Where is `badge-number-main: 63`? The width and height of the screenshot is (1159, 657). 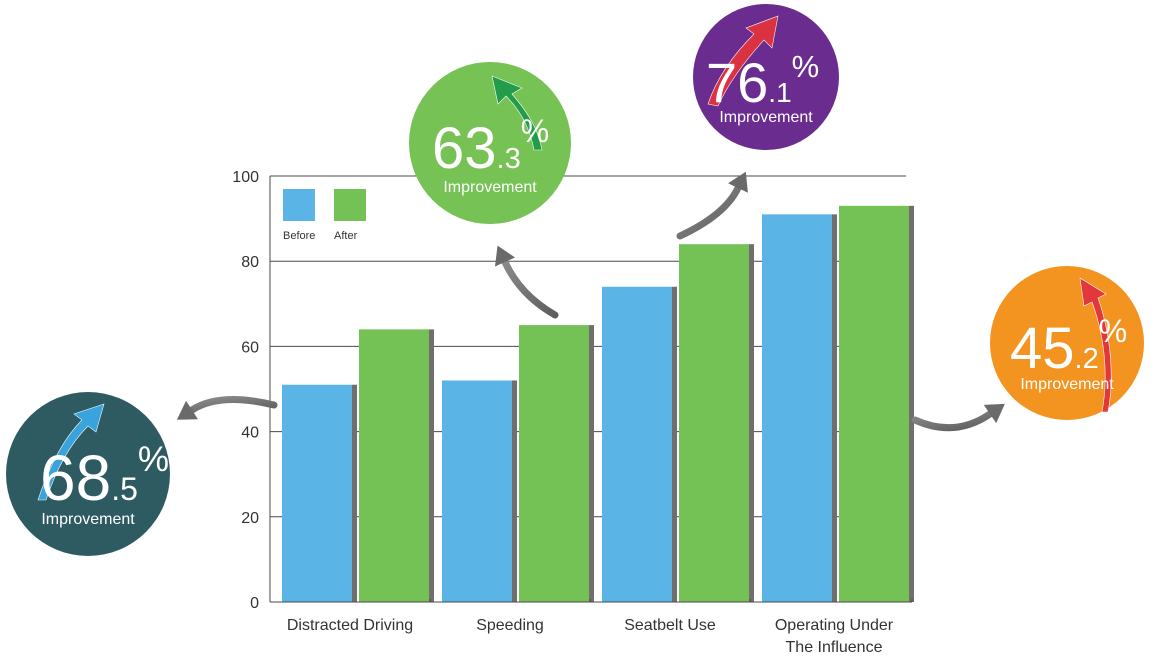
badge-number-main: 63 is located at coordinates (464, 148).